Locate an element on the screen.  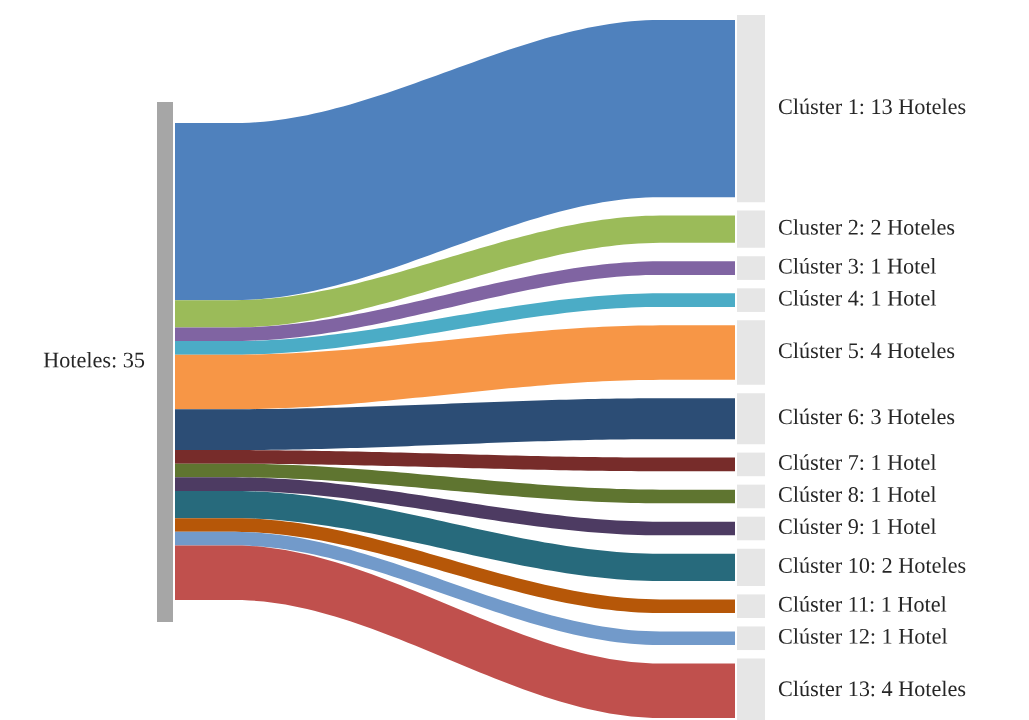
category-label: Clúster 7 is located at coordinates (818, 462).